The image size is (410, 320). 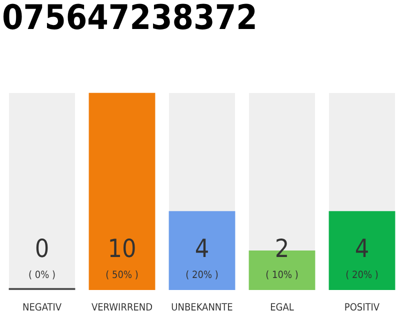 What do you see at coordinates (42, 257) in the screenshot?
I see `data-label: 0 ( 0% )` at bounding box center [42, 257].